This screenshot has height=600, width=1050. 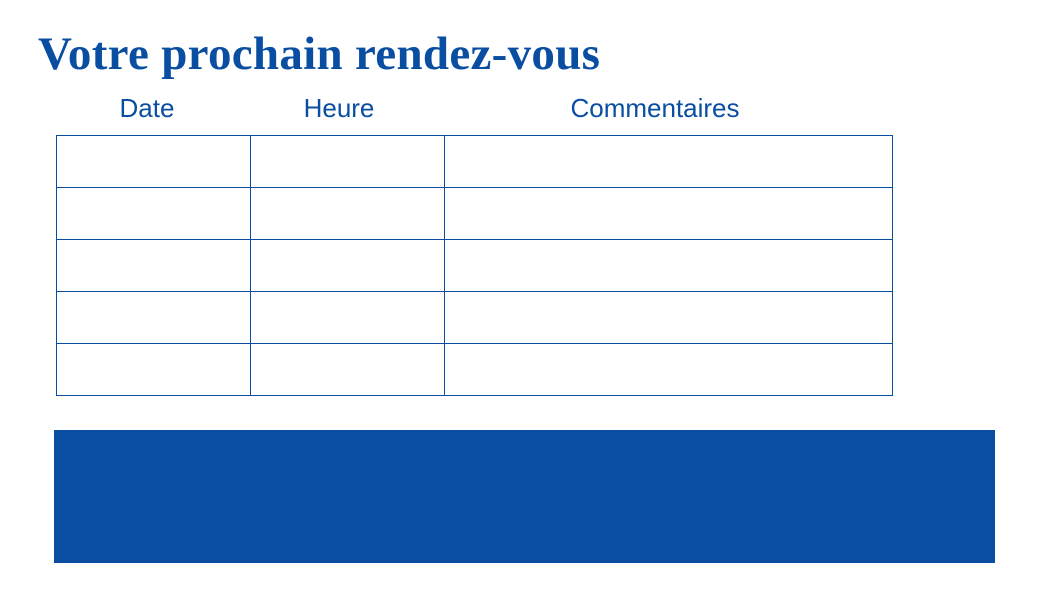 What do you see at coordinates (147, 108) in the screenshot?
I see `column-header-date: Date` at bounding box center [147, 108].